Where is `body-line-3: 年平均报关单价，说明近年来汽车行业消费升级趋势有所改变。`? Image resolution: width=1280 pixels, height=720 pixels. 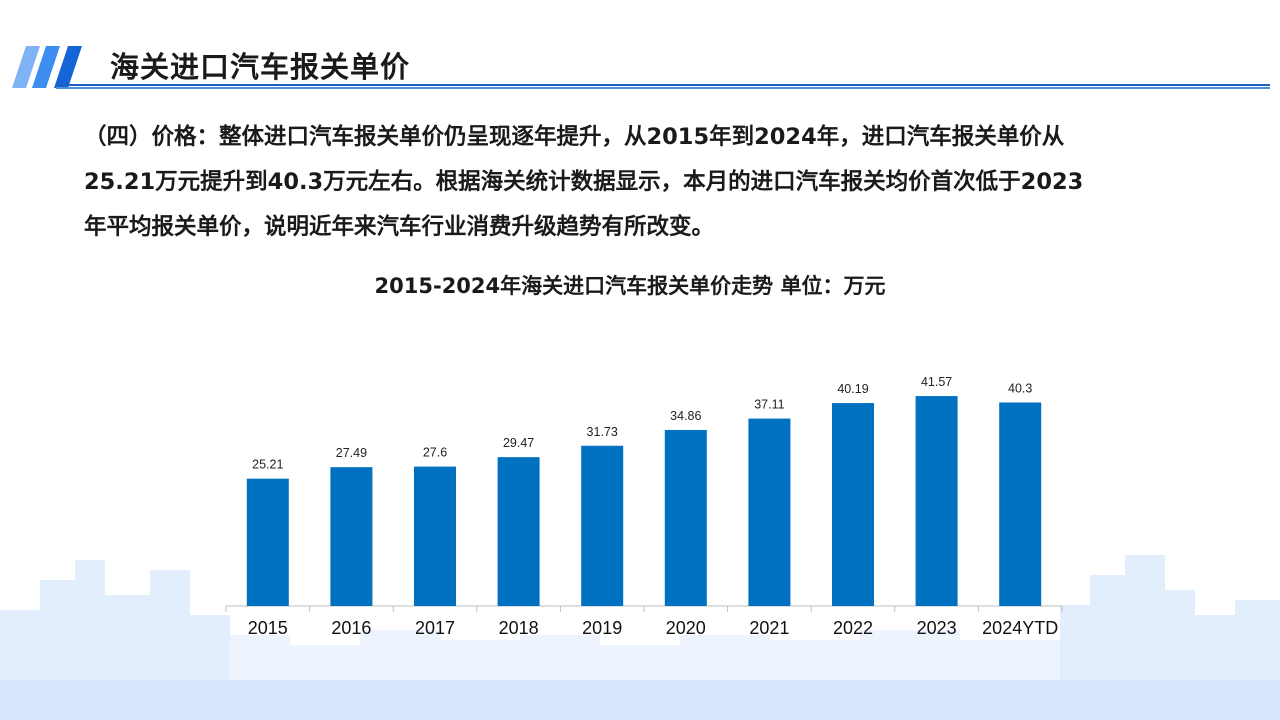 body-line-3: 年平均报关单价，说明近年来汽车行业消费升级趋势有所改变。 is located at coordinates (399, 227).